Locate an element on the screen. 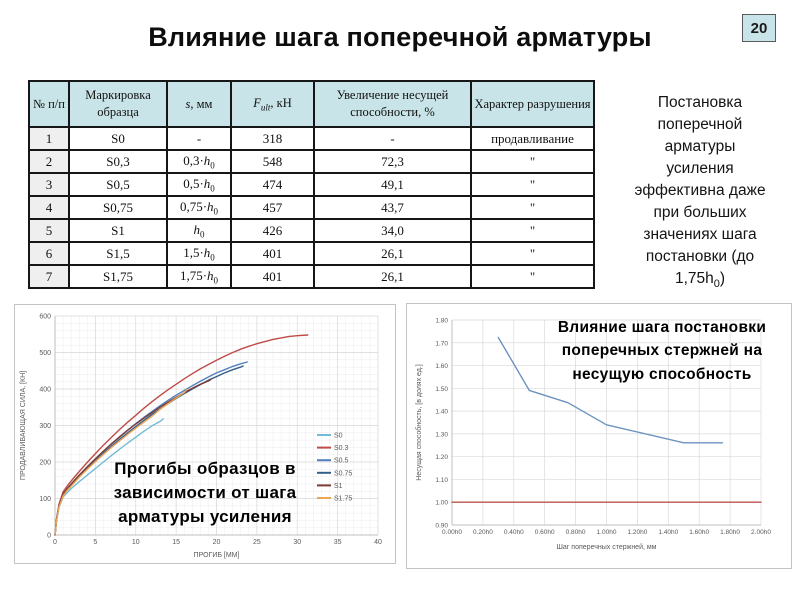 The image size is (800, 600). table-cell: продавливание is located at coordinates (532, 138).